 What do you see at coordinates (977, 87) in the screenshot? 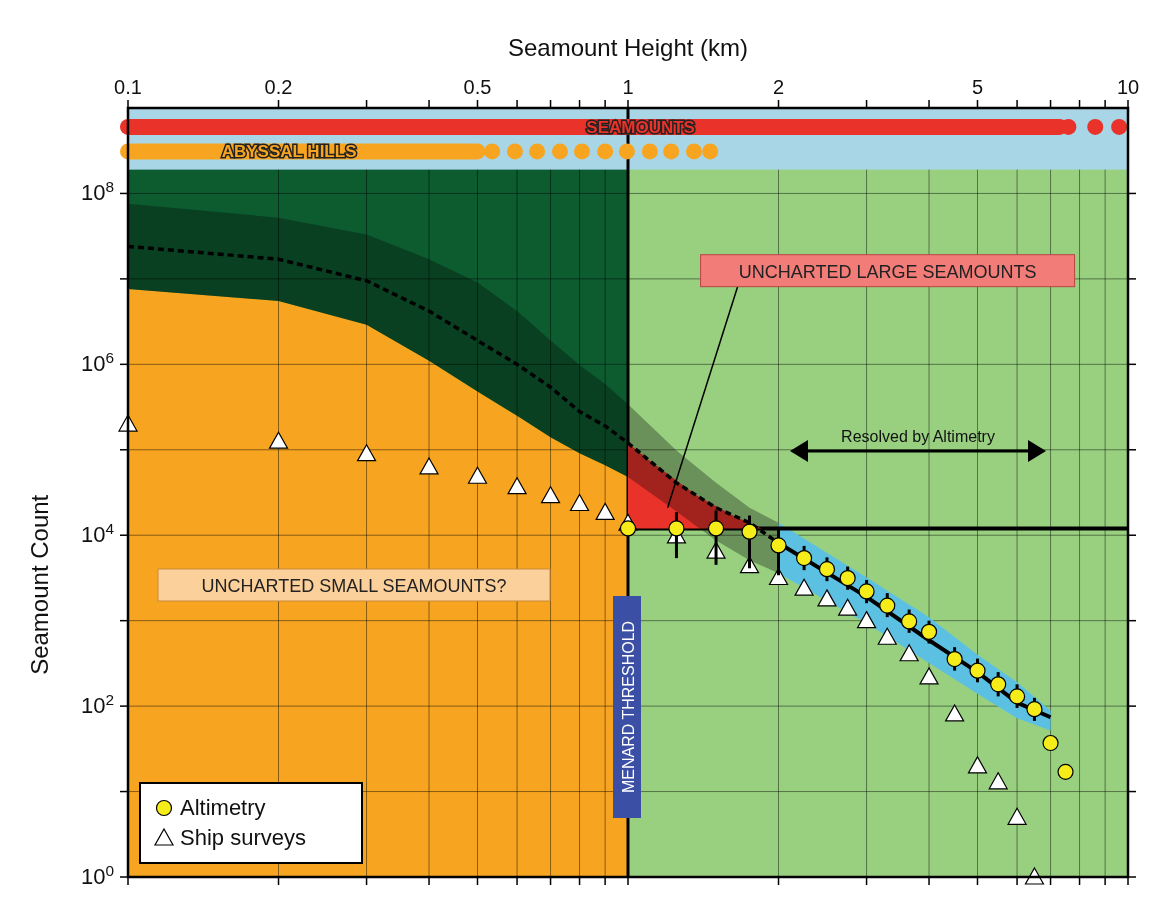
I see `x-tick-label: 5` at bounding box center [977, 87].